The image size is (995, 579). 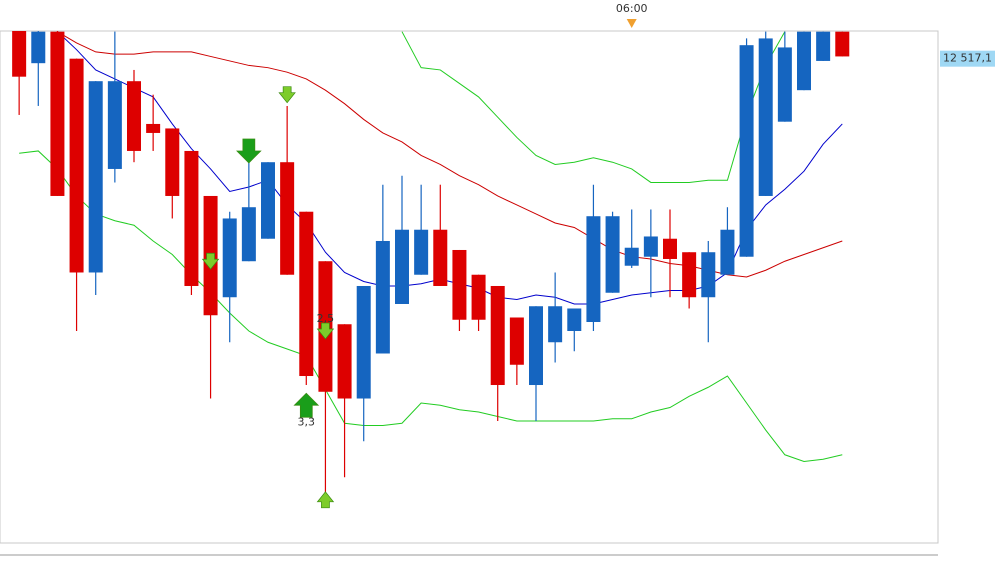 I want to click on last-price-box, so click(x=967, y=58).